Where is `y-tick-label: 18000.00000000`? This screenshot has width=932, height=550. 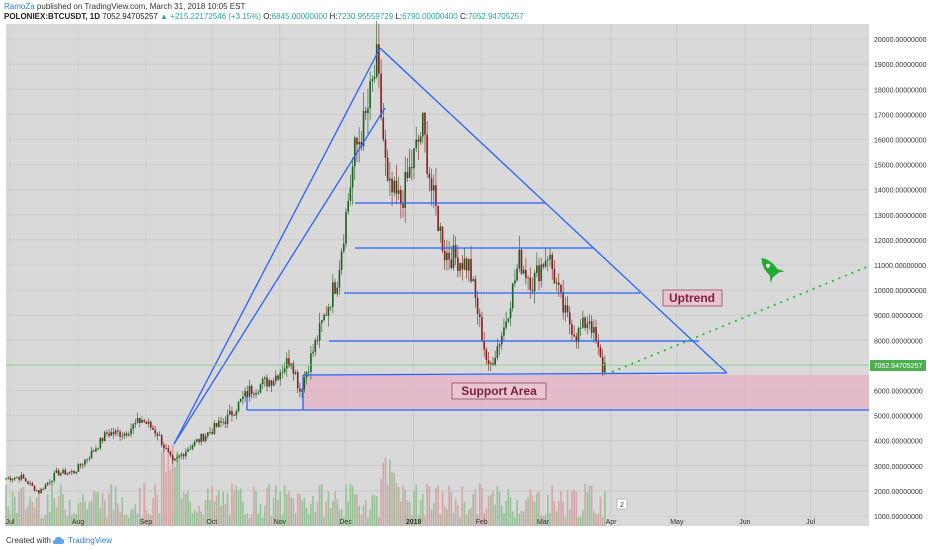
y-tick-label: 18000.00000000 is located at coordinates (900, 90).